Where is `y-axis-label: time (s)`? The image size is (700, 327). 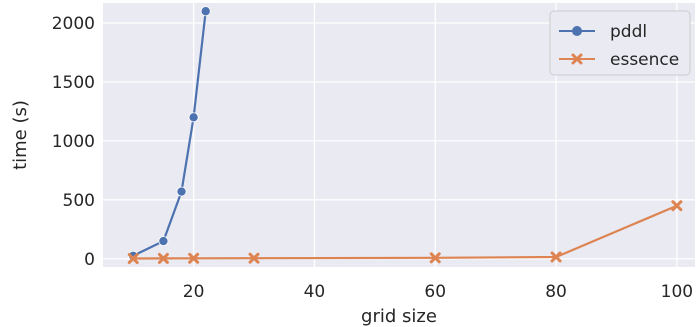 y-axis-label: time (s) is located at coordinates (20, 135).